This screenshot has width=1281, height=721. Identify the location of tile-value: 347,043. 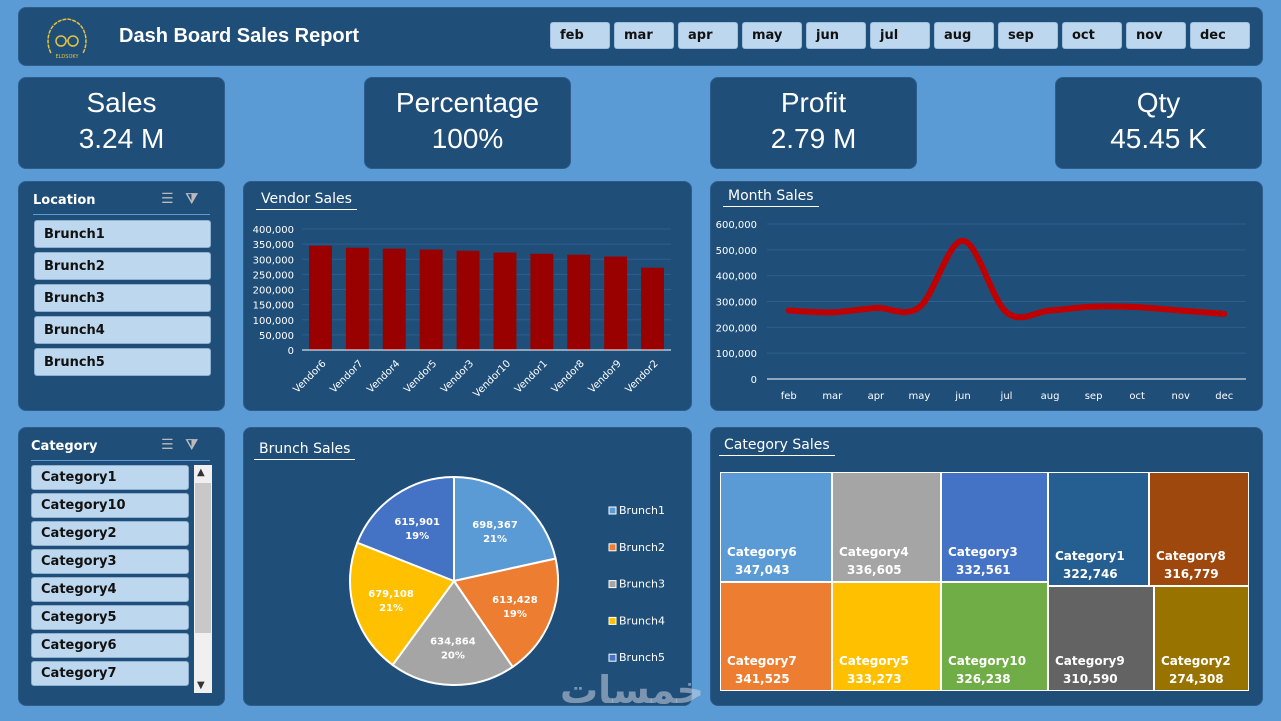
(762, 570).